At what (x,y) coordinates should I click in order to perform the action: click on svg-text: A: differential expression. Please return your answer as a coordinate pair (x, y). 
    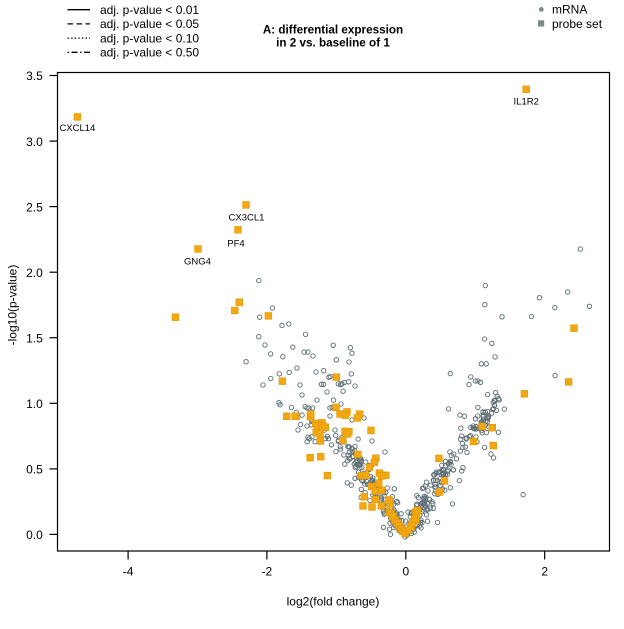
    Looking at the image, I should click on (333, 29).